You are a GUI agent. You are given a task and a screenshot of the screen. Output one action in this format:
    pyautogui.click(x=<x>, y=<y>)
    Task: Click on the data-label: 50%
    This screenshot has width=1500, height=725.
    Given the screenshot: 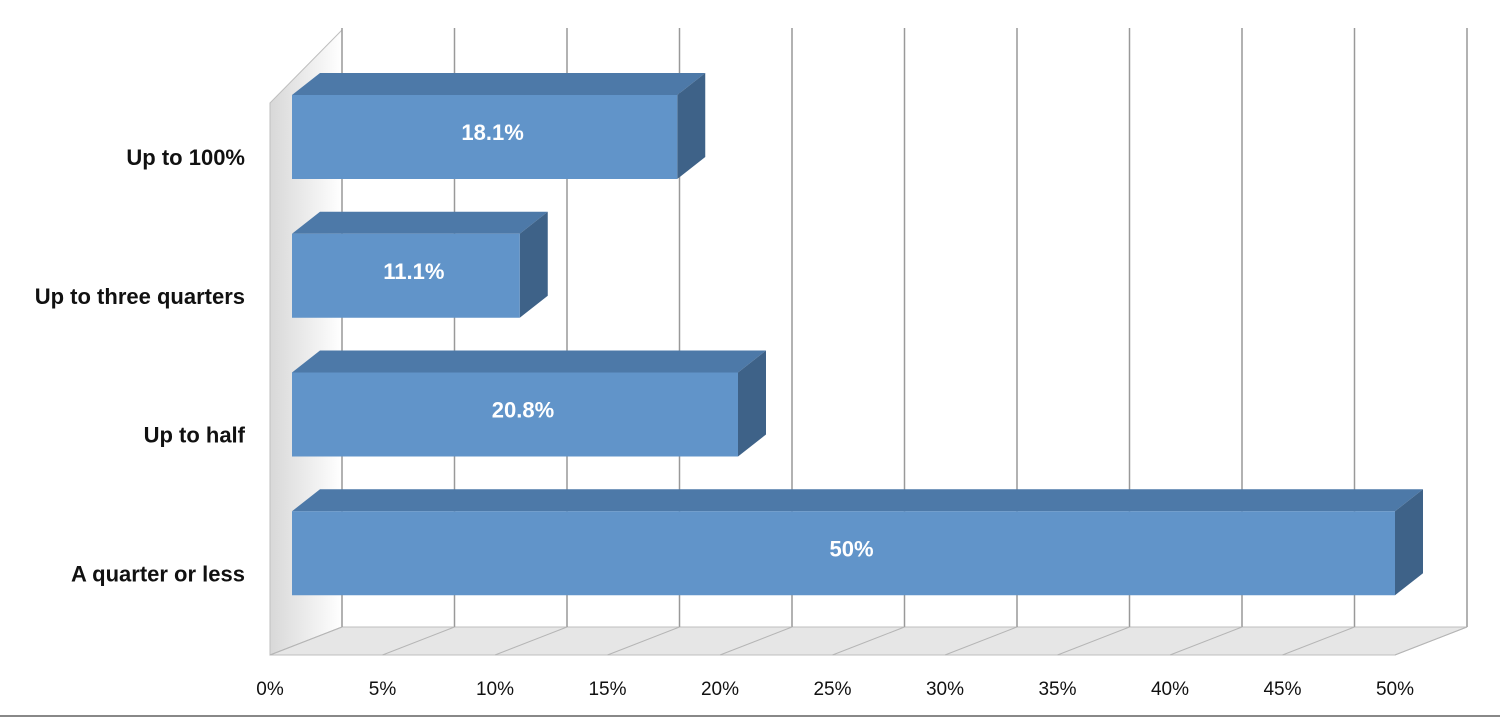 What is the action you would take?
    pyautogui.click(x=851, y=548)
    